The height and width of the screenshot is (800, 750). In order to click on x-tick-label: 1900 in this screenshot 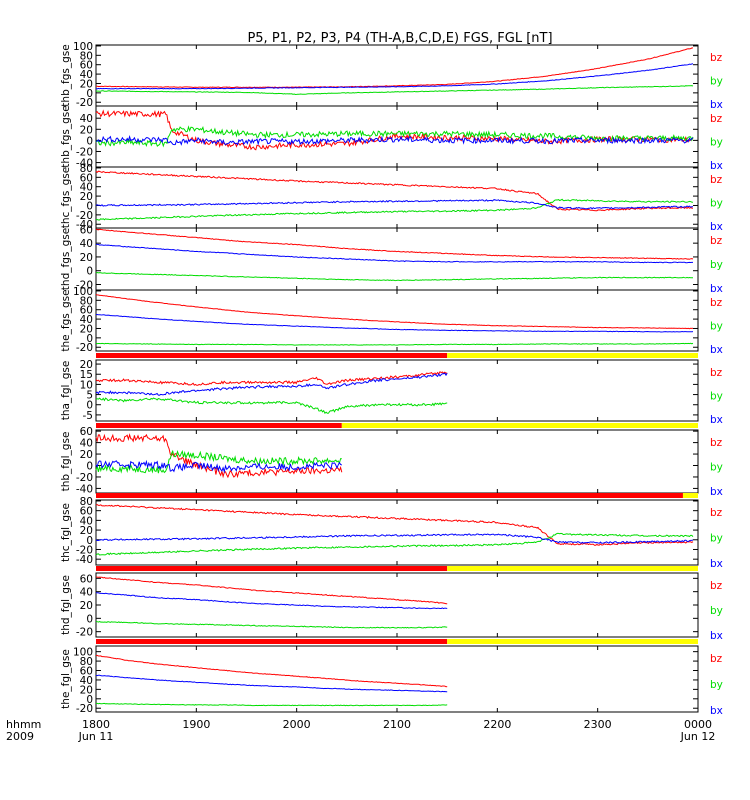, I will do `click(196, 724)`.